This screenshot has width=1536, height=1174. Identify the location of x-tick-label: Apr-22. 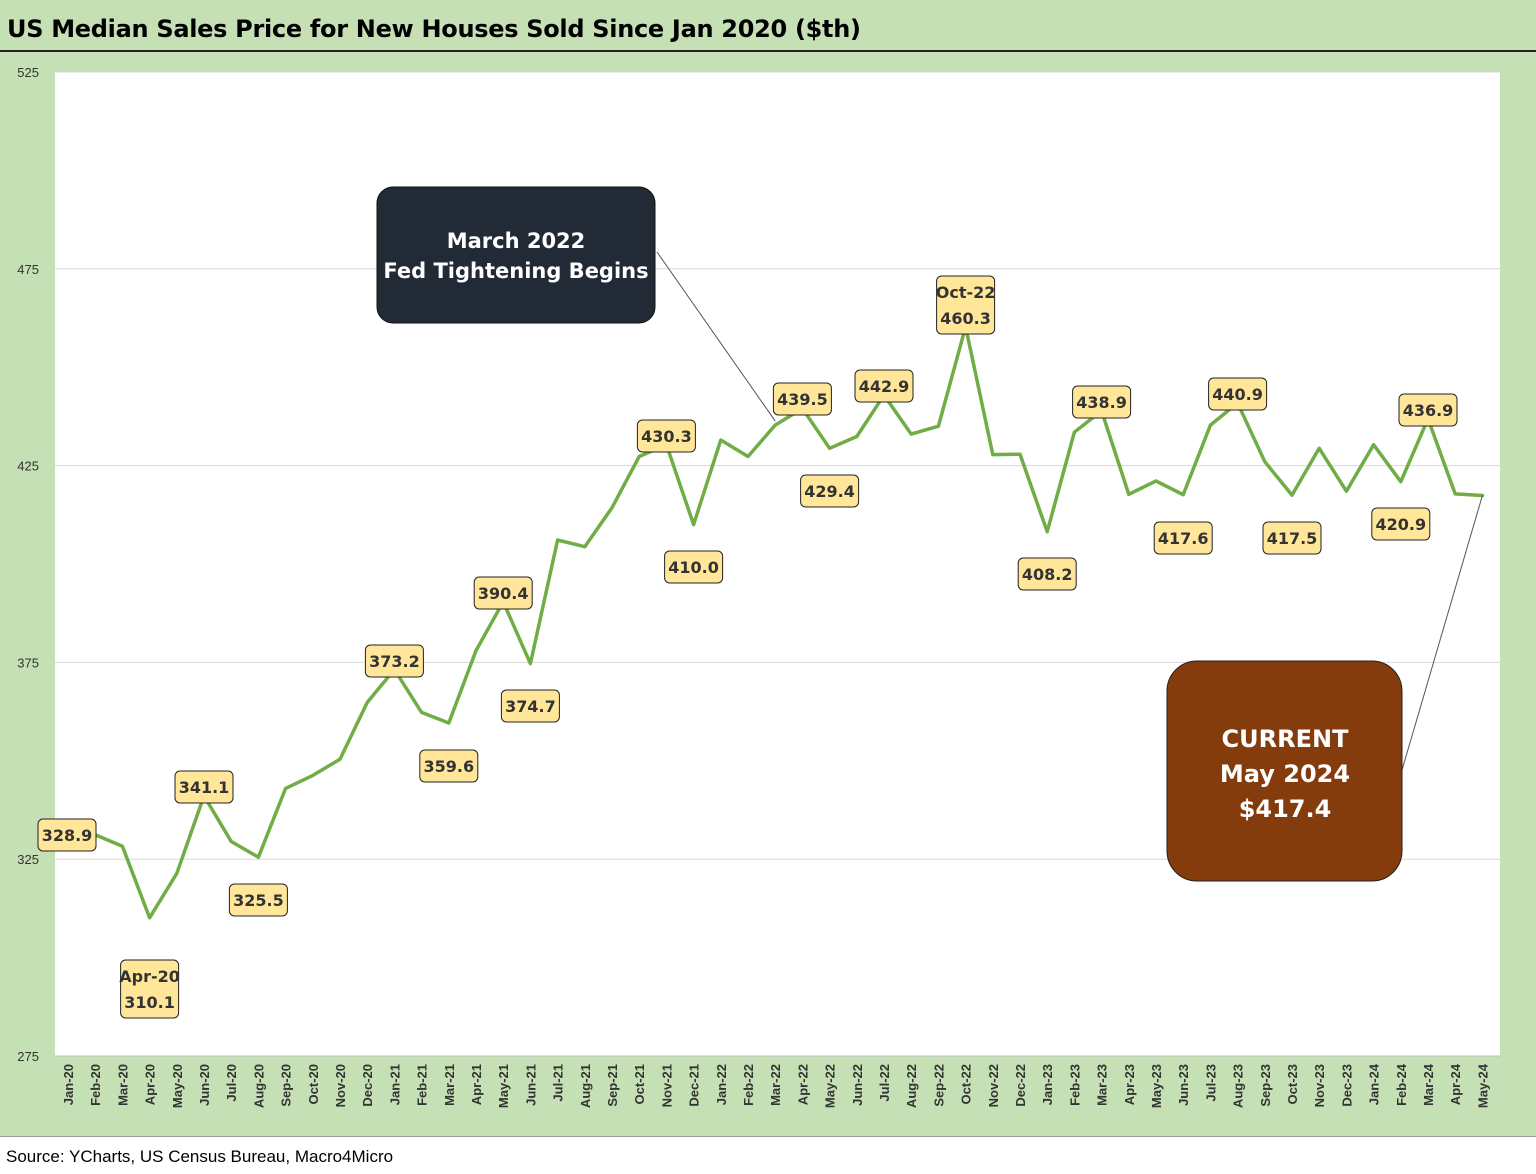
(802, 1084).